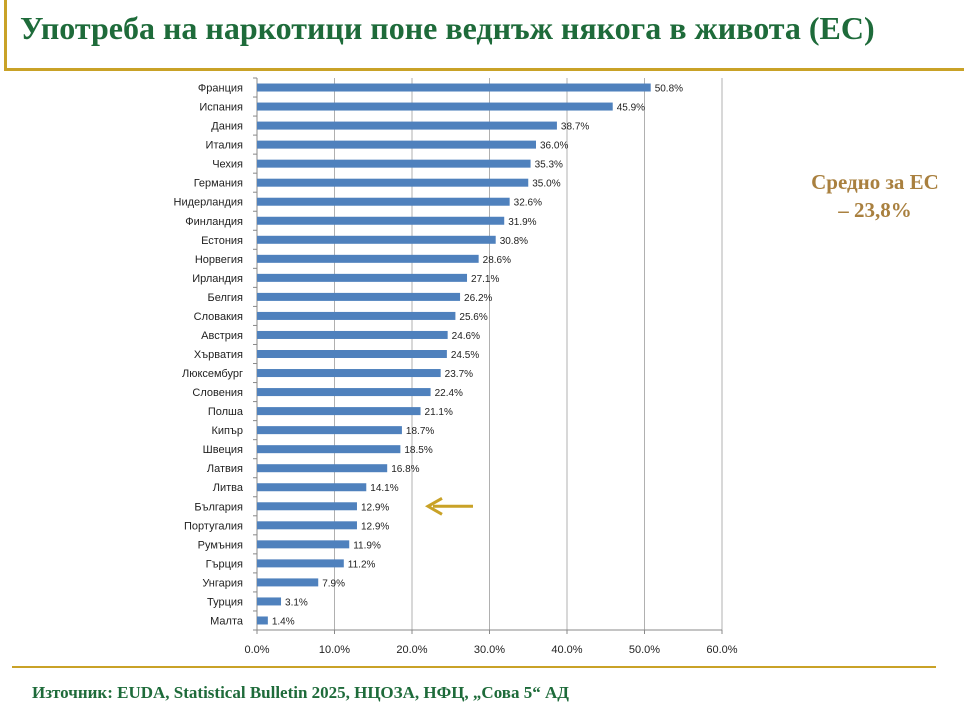 The image size is (964, 706). Describe the element at coordinates (546, 184) in the screenshot. I see `value-label: 35.0%` at that location.